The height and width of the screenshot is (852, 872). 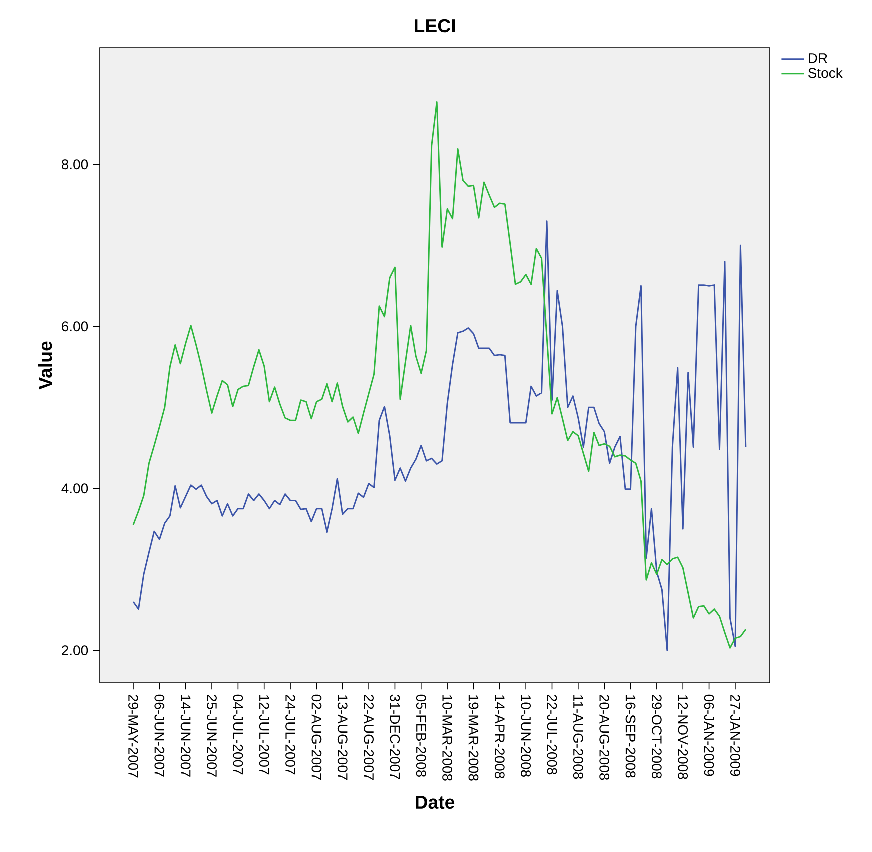 What do you see at coordinates (238, 734) in the screenshot?
I see `x-tick-label: 04-JUL-2007` at bounding box center [238, 734].